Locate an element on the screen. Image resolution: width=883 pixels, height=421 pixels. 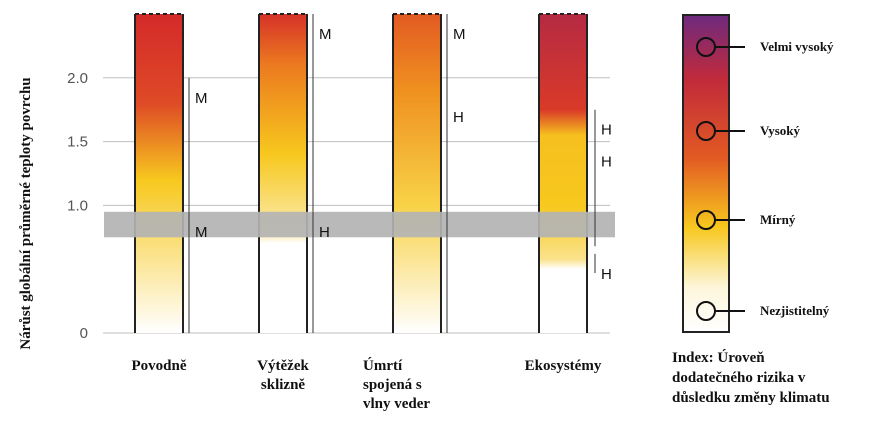
y-tick-label: 2.0 is located at coordinates (77, 78).